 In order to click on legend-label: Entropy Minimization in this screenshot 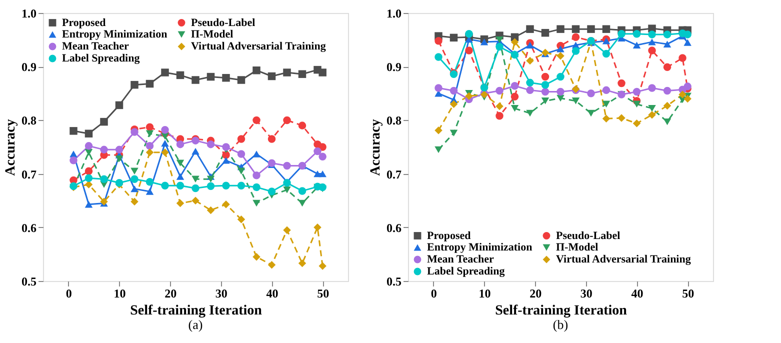, I will do `click(479, 248)`.